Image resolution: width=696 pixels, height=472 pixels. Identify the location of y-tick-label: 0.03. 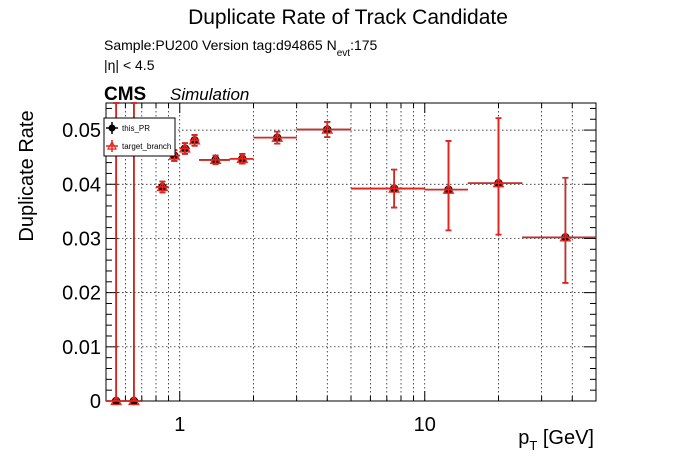
(81, 239).